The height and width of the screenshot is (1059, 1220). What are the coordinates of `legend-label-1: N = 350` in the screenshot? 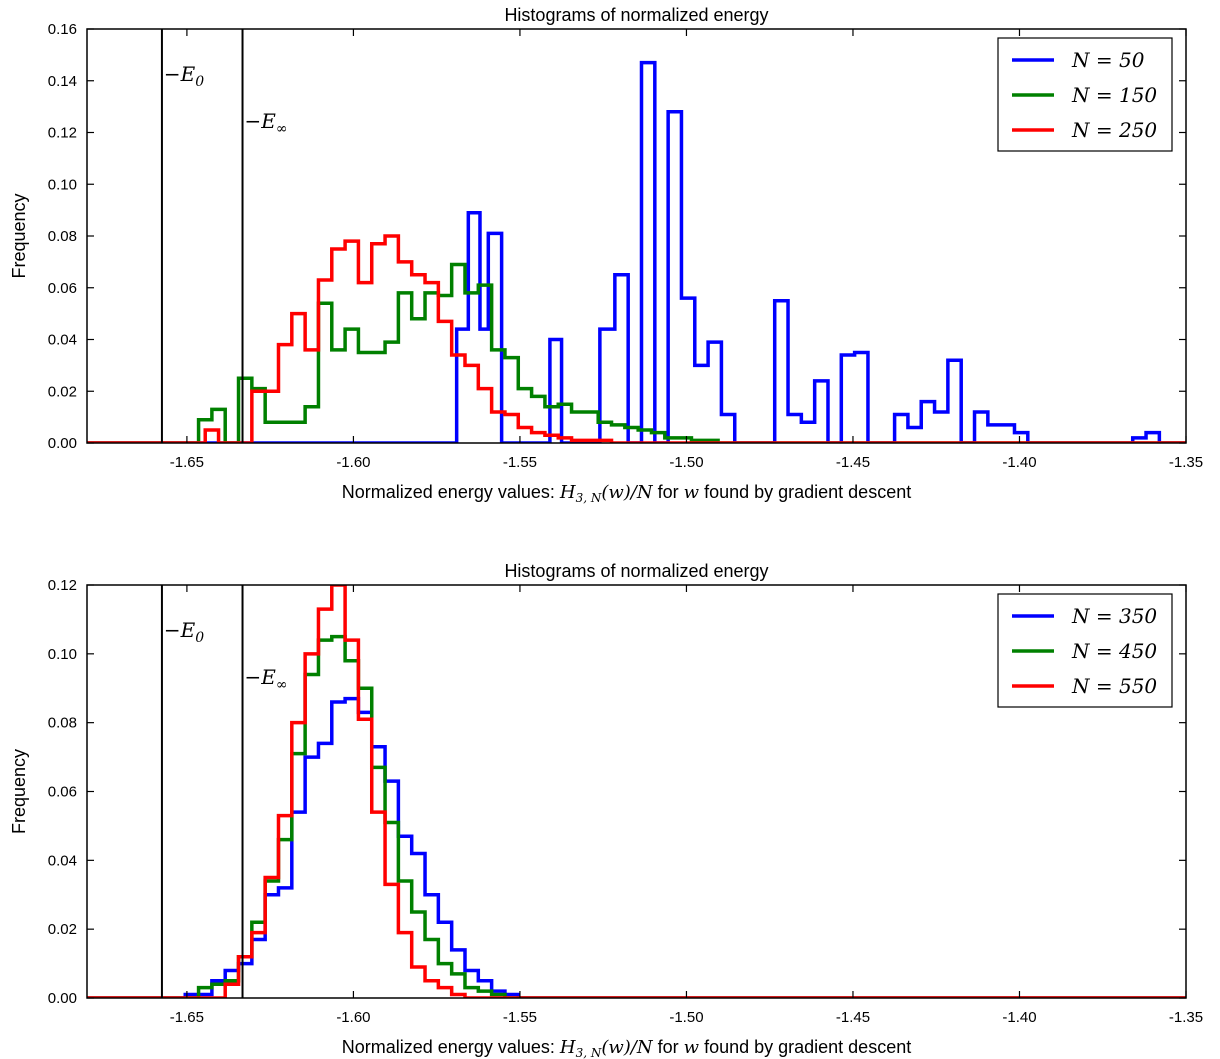 It's located at (1114, 616).